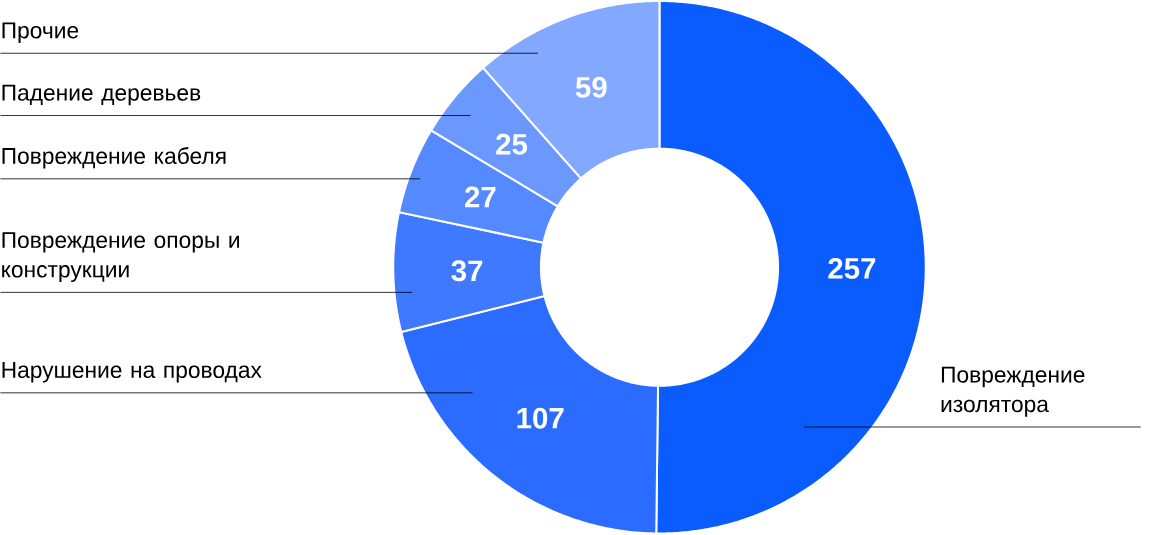 The height and width of the screenshot is (535, 1156). I want to click on slice-label: Прочие, so click(40, 33).